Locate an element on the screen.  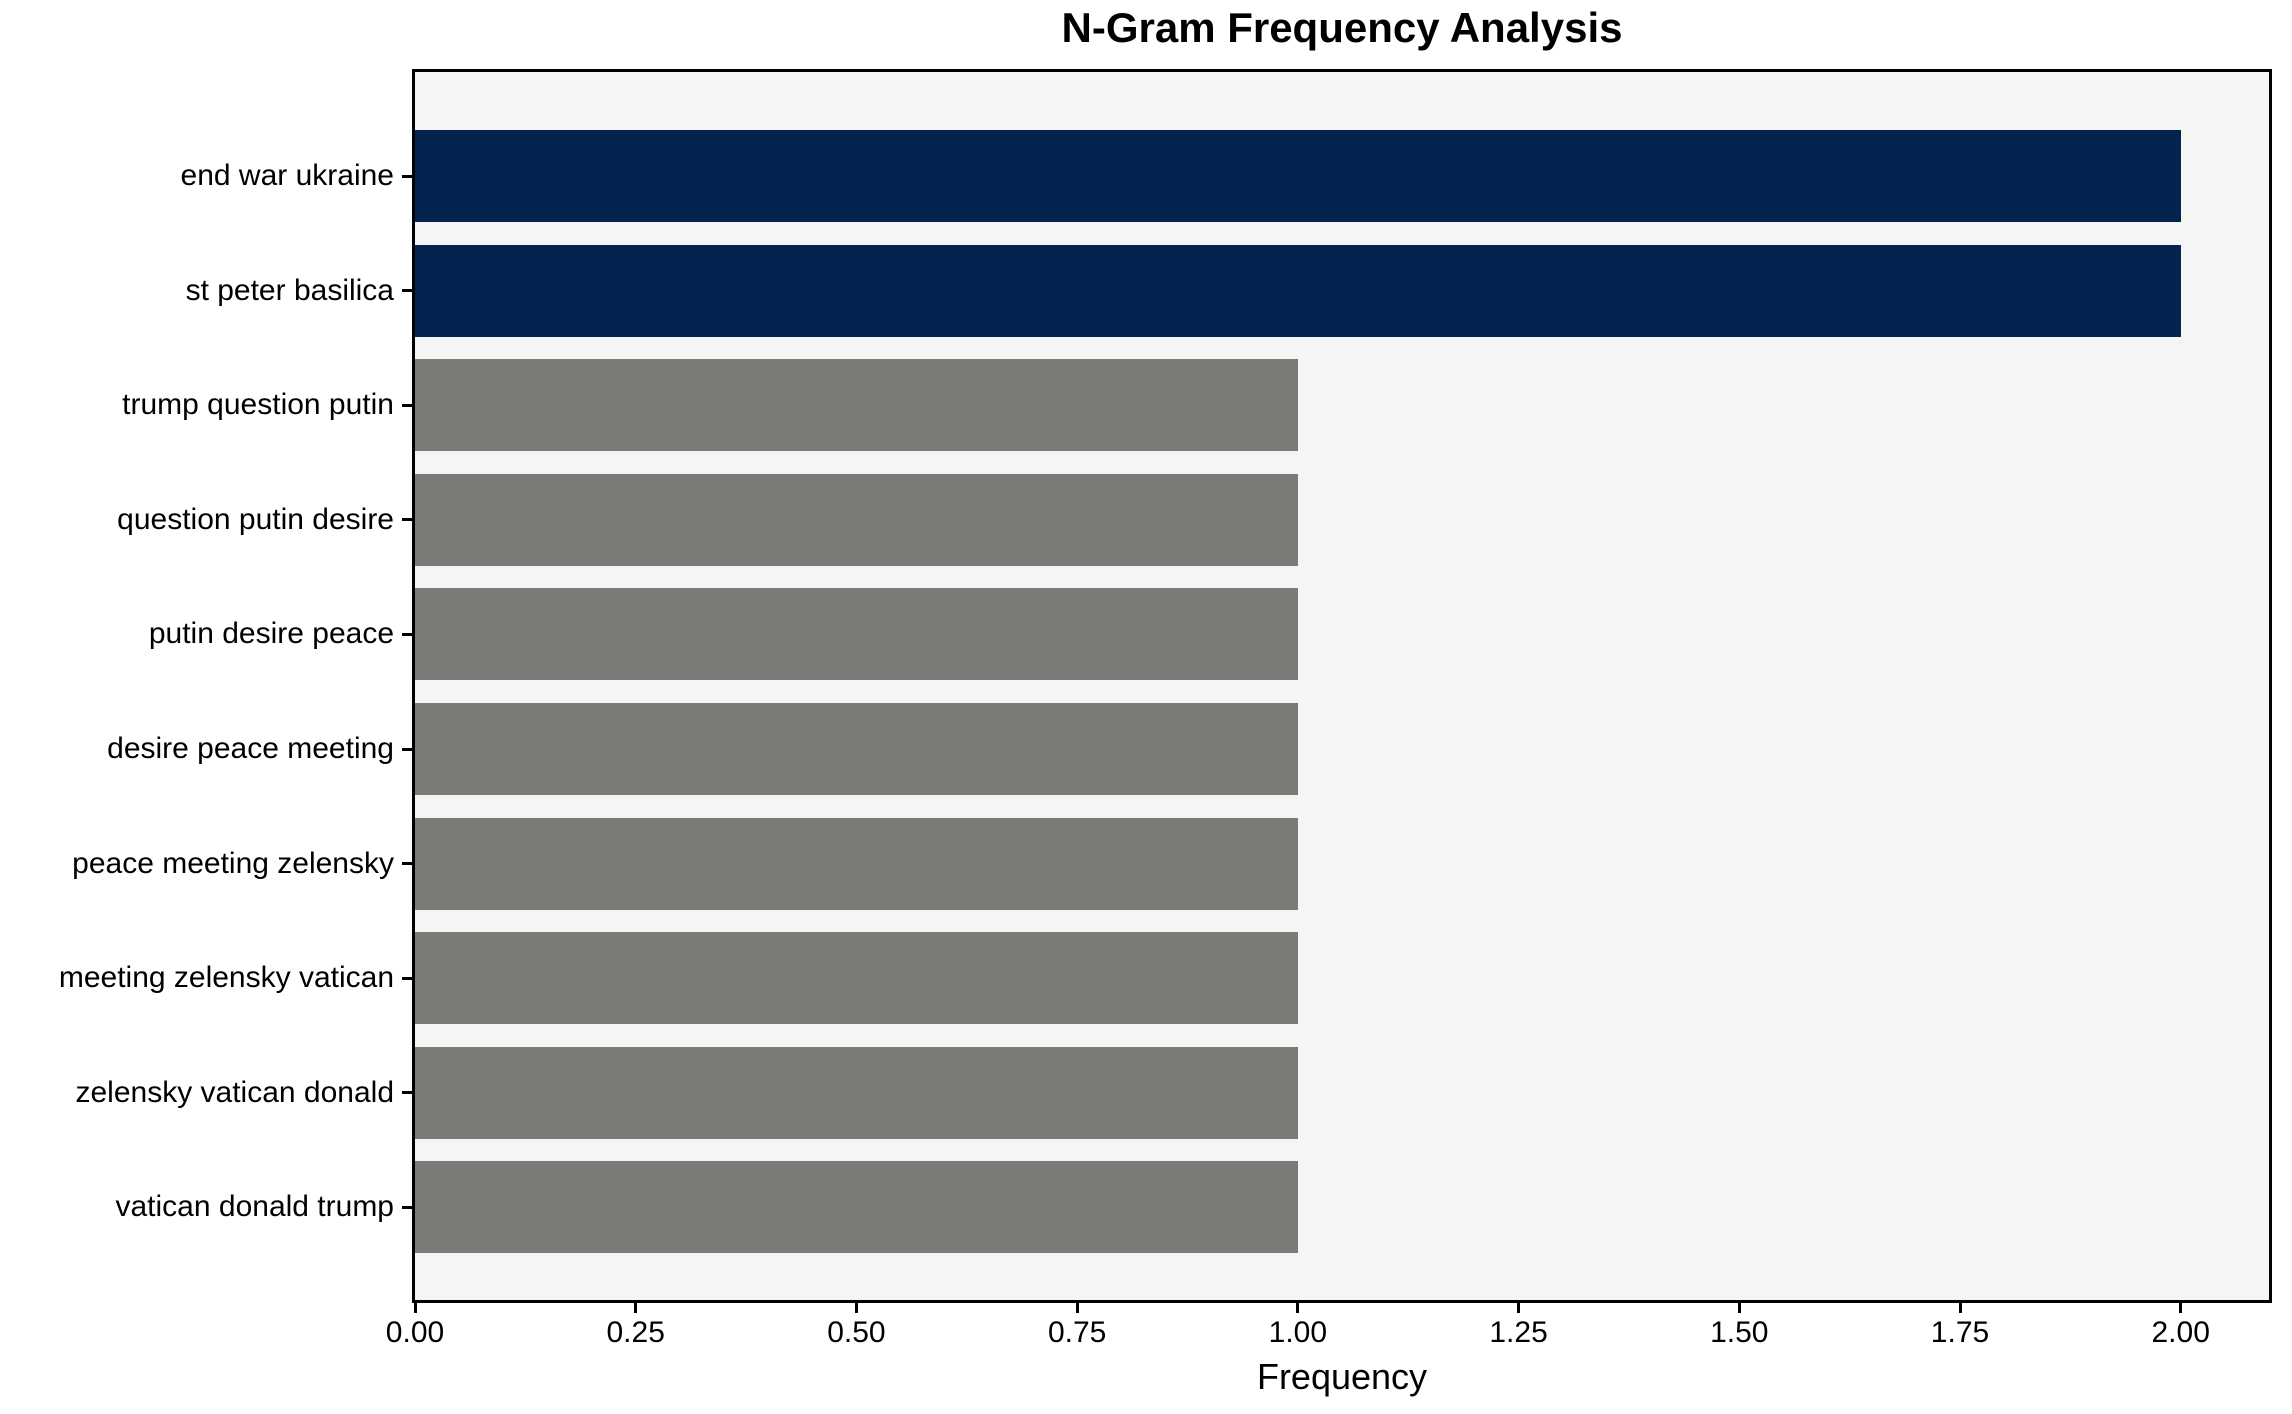
y-tick-label: meeting zelensky vatican is located at coordinates (226, 978).